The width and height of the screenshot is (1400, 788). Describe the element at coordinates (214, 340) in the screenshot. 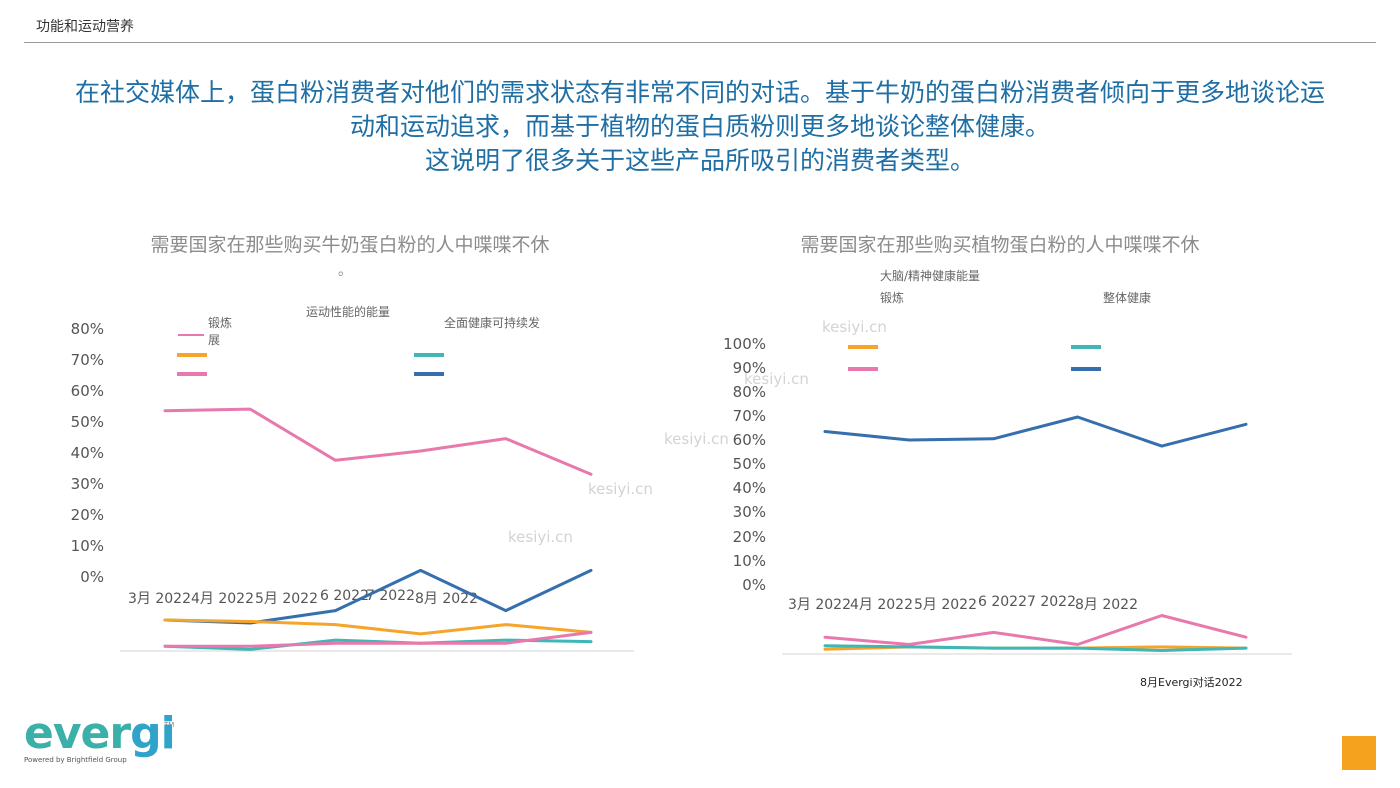

I see `legend-label-development: 展` at that location.